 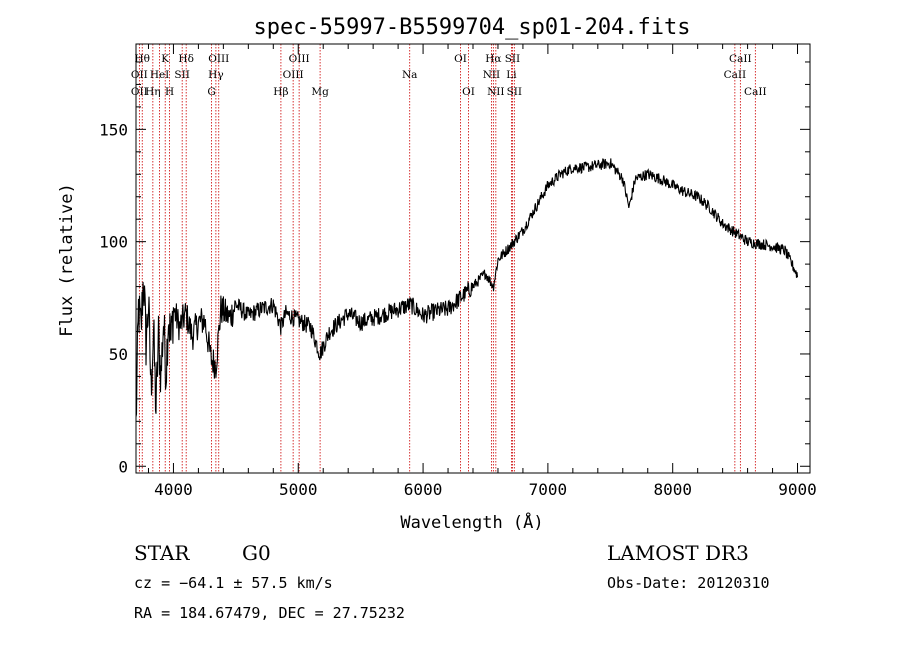 I want to click on object-class: STAR, so click(x=162, y=553).